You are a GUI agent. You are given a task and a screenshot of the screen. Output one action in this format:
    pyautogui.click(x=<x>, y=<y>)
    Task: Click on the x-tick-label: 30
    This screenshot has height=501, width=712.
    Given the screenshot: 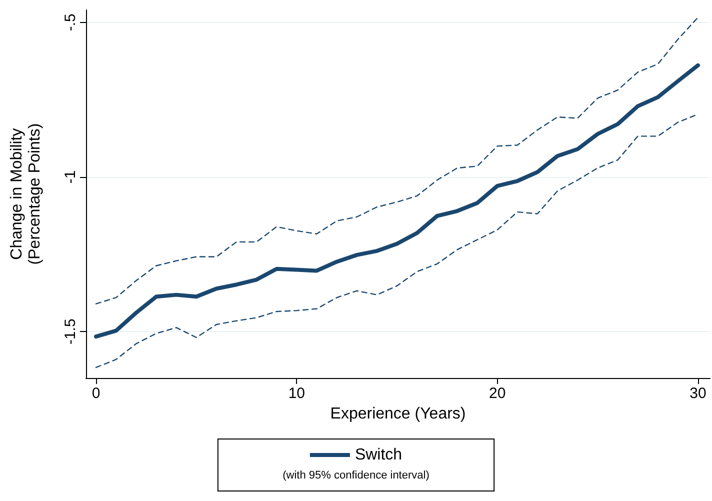 What is the action you would take?
    pyautogui.click(x=698, y=393)
    